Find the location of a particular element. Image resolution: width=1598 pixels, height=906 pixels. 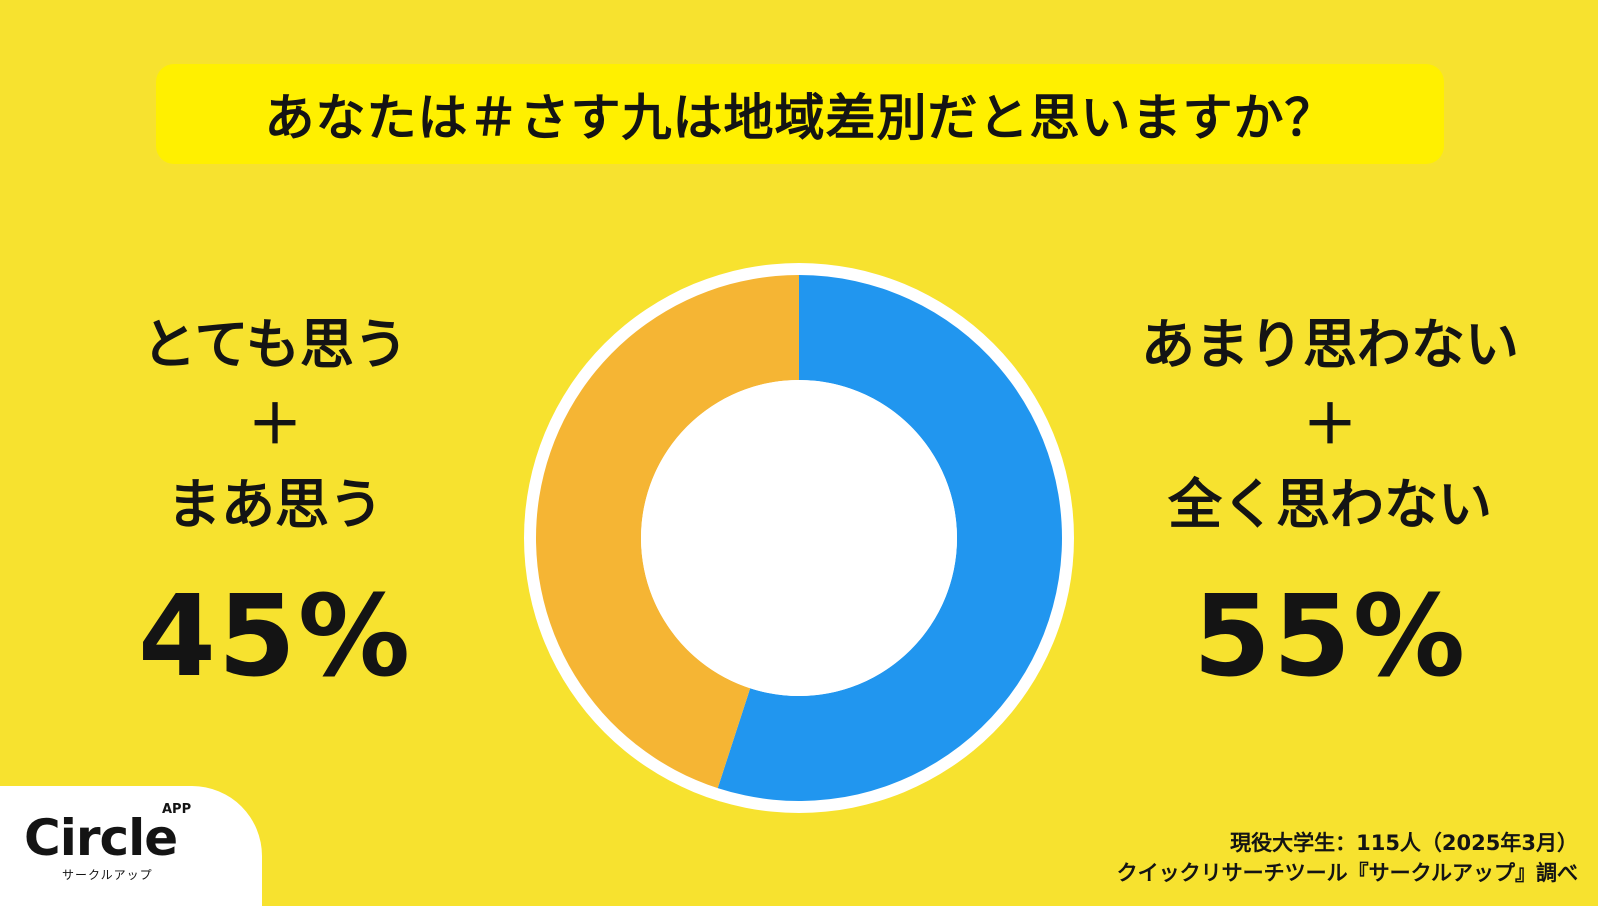

left-percent: 45% is located at coordinates (275, 637).